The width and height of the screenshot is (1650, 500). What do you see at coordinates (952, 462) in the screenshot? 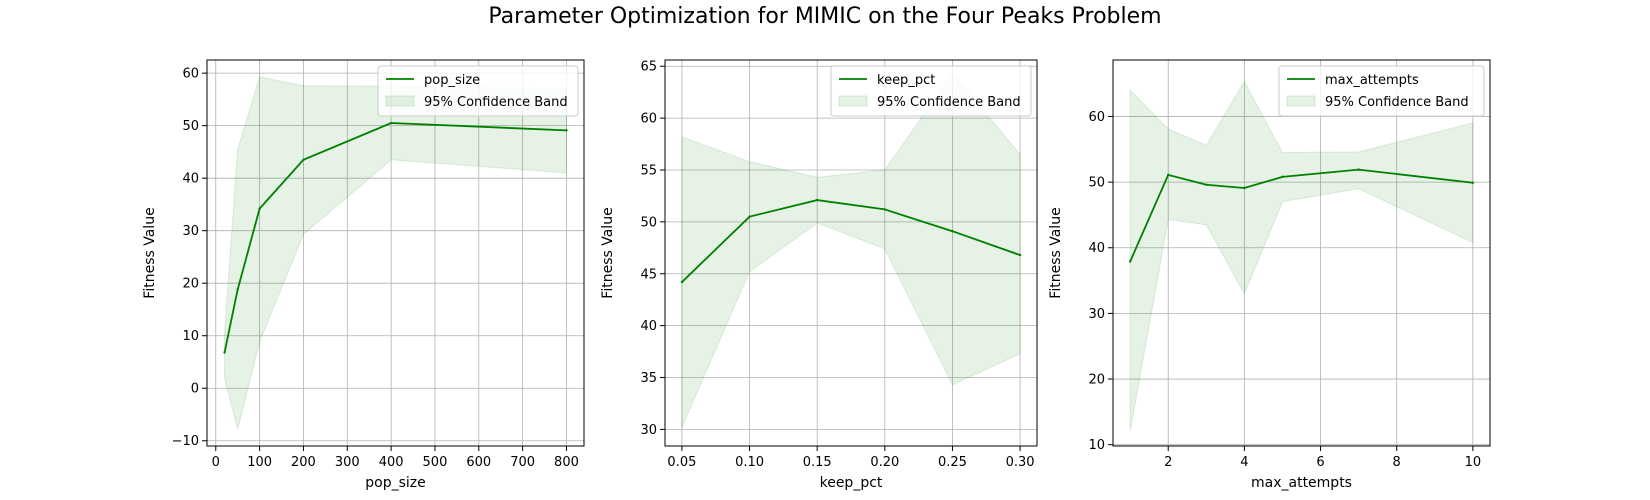
I see `x-tick-label: 0.25` at bounding box center [952, 462].